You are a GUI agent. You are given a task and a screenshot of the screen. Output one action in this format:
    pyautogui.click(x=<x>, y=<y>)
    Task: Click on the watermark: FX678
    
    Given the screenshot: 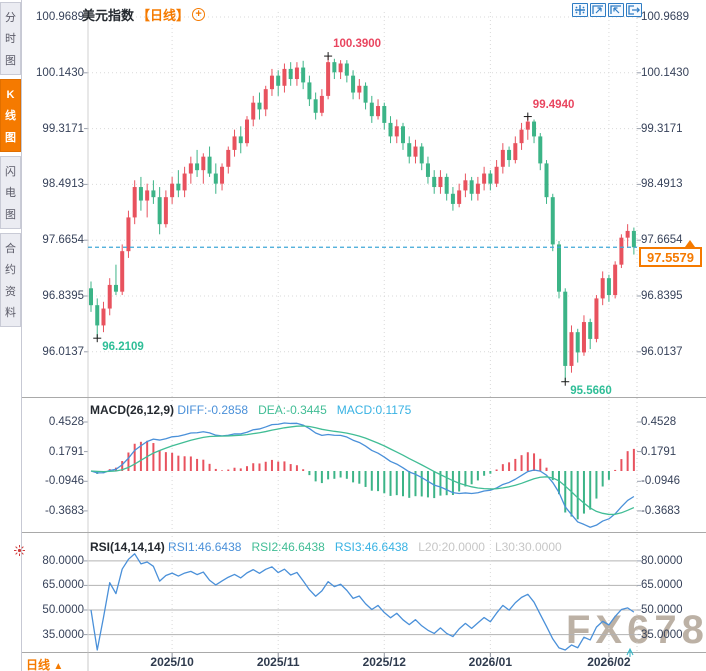 What is the action you would take?
    pyautogui.click(x=636, y=630)
    